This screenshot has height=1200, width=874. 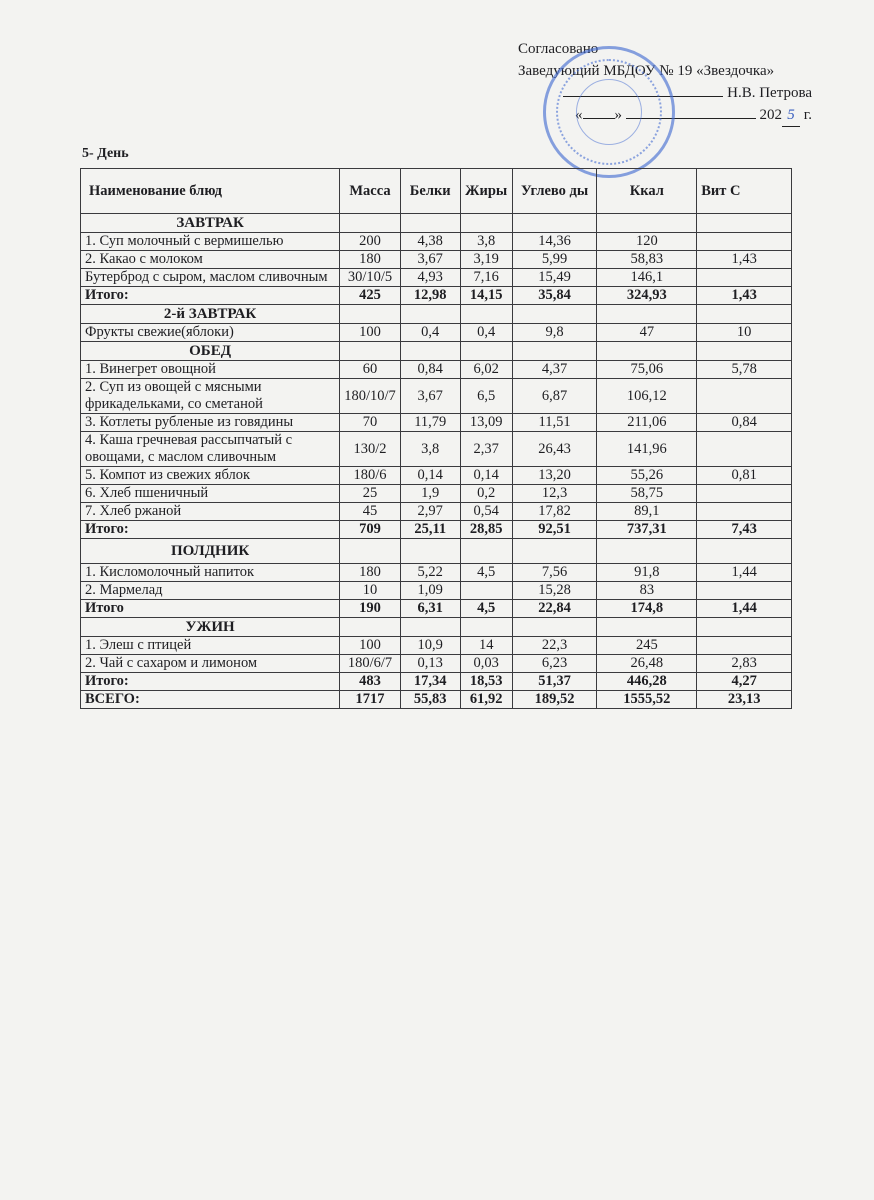 What do you see at coordinates (435, 608) in the screenshot?
I see `total-row: Итого 190 6,31 4,5 22,84 174,8 1,44` at bounding box center [435, 608].